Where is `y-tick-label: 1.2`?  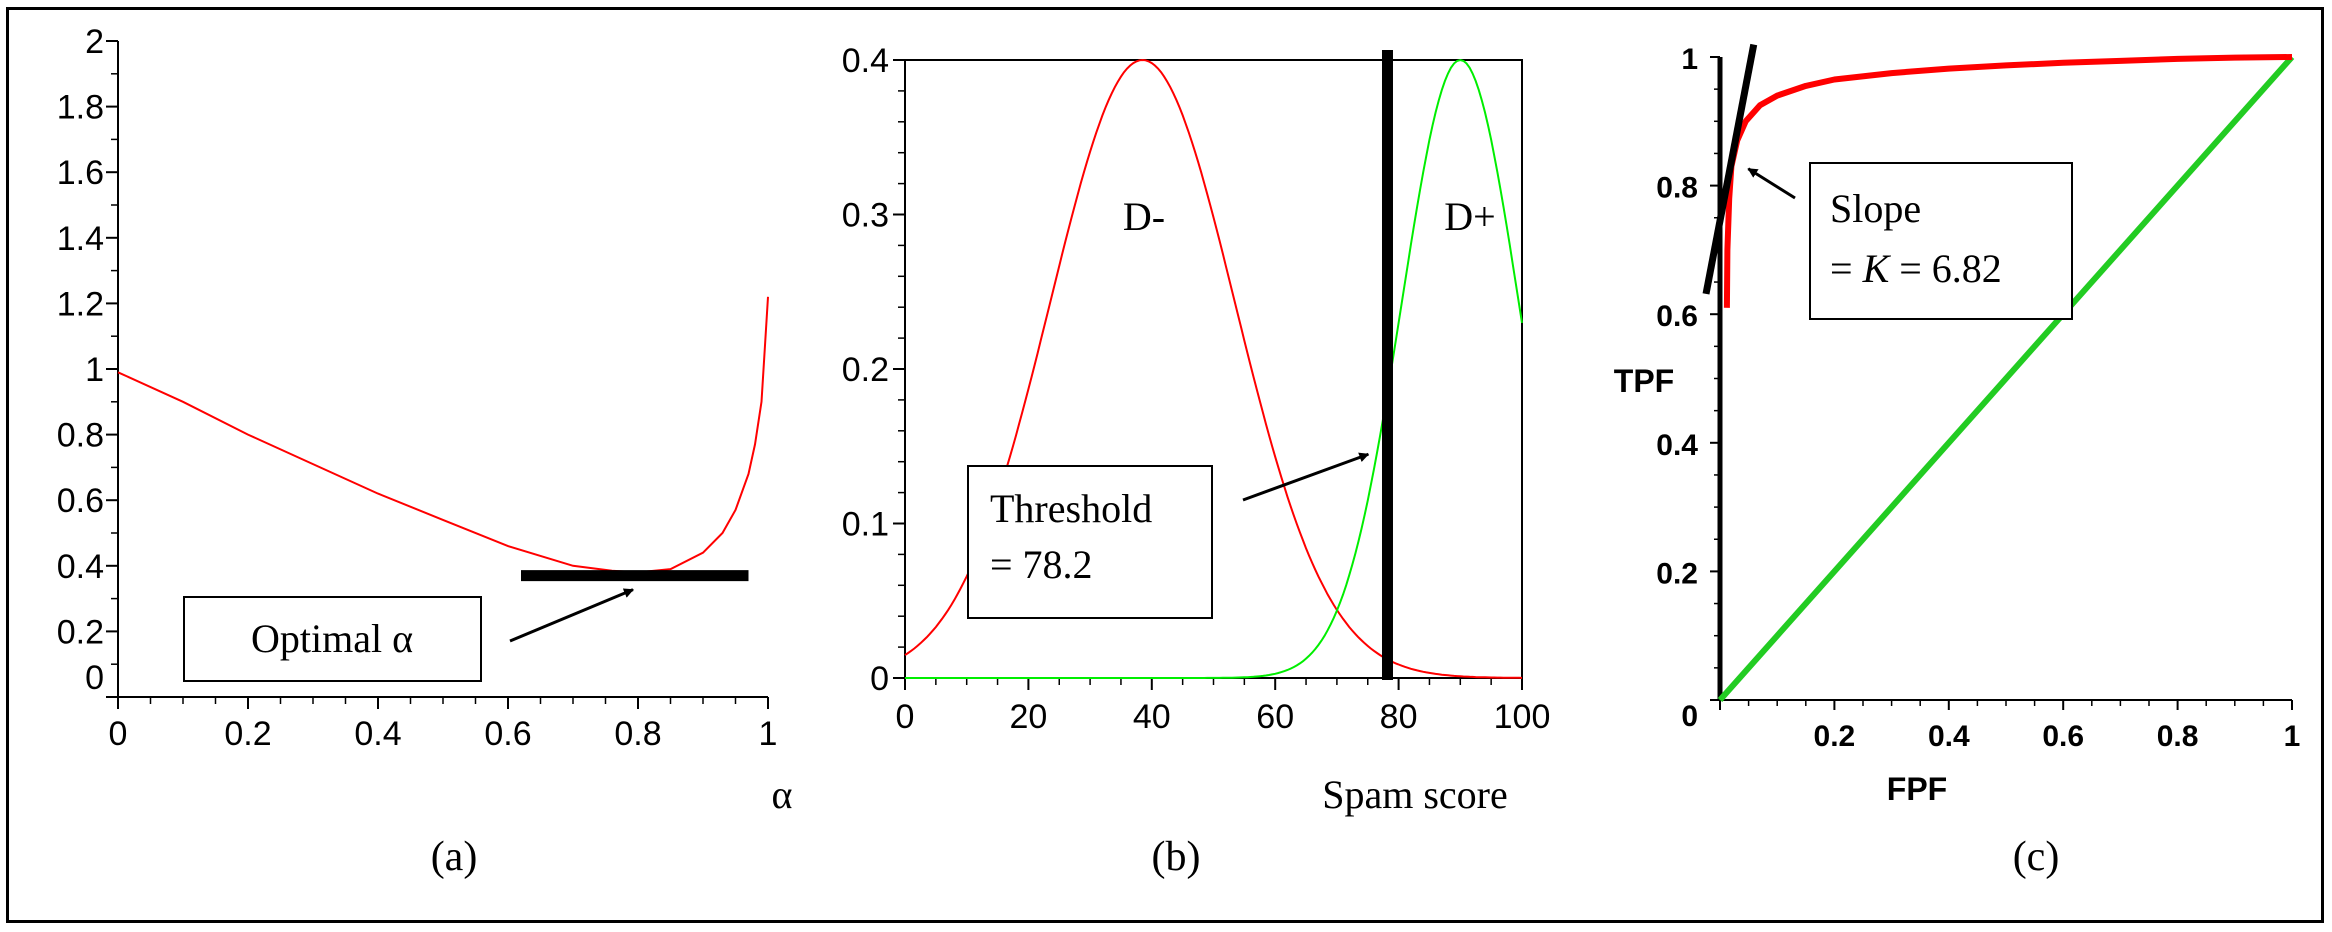 y-tick-label: 1.2 is located at coordinates (80, 304).